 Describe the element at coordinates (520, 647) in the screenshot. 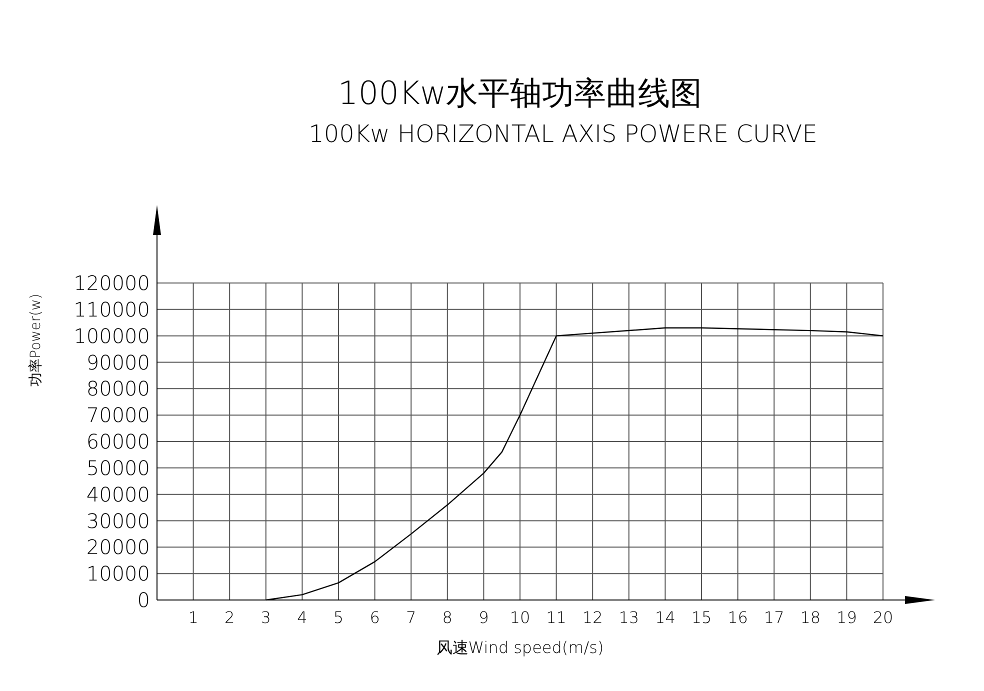

I see `x-axis-title: 风速Wind speed(m/s)` at that location.